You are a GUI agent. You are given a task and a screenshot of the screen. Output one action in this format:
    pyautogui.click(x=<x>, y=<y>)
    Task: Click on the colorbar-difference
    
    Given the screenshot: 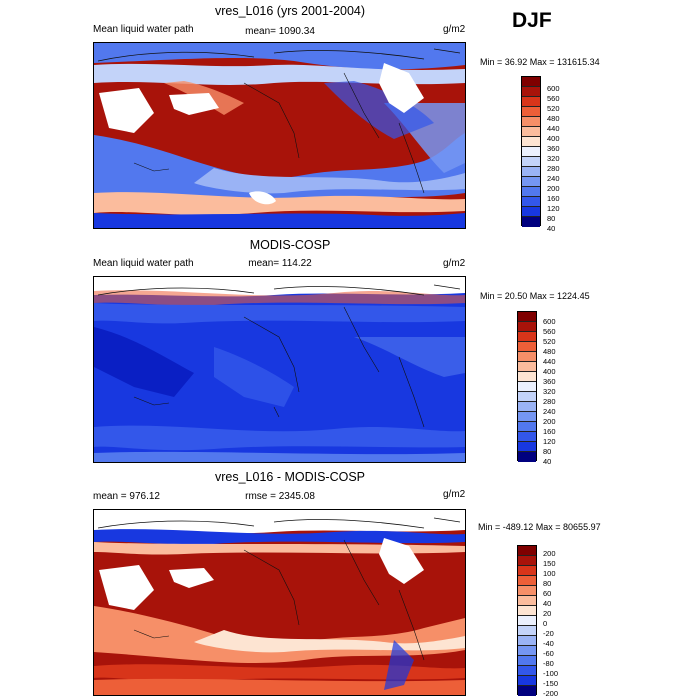 What is the action you would take?
    pyautogui.click(x=527, y=620)
    